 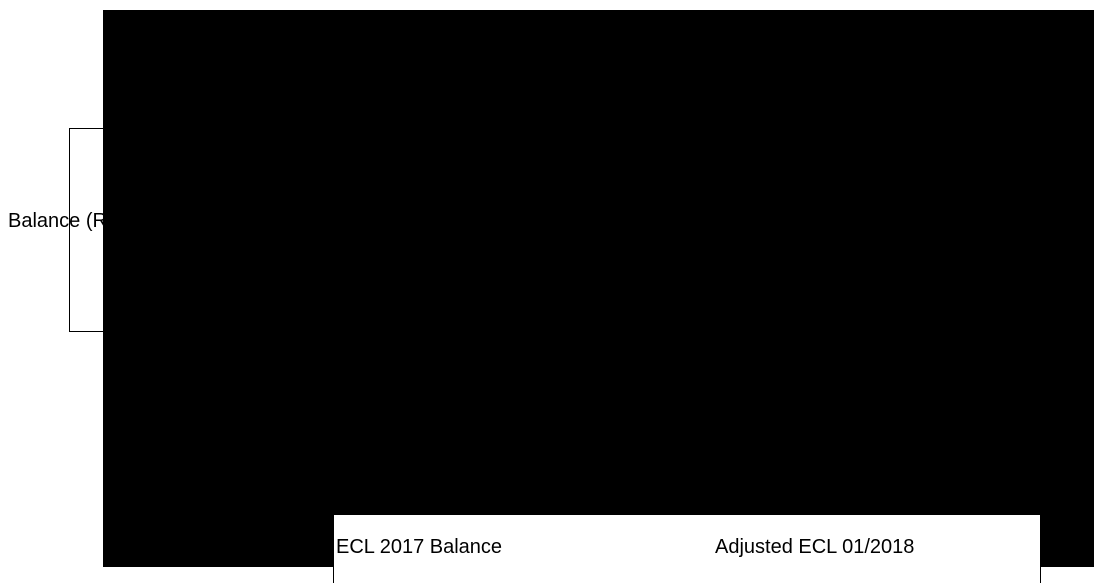 What do you see at coordinates (687, 548) in the screenshot?
I see `x-axis-category-box: ECL 2017 Balance Adjusted ECL 01/2018` at bounding box center [687, 548].